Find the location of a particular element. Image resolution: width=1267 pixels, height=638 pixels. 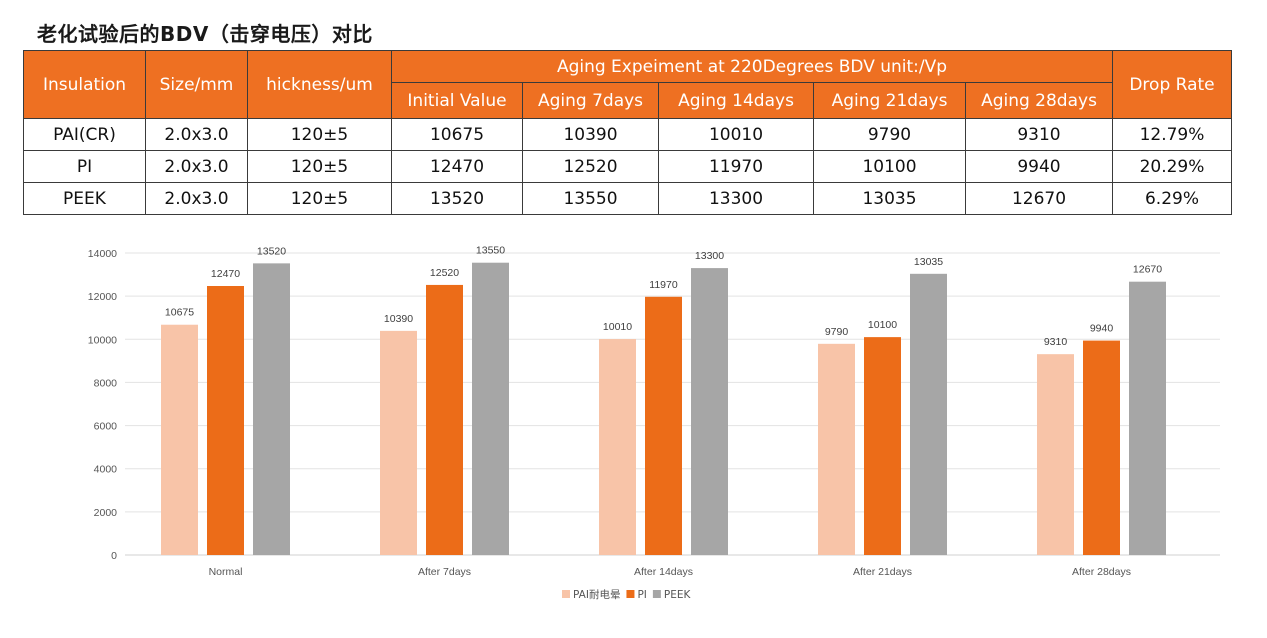

data-label: 10390 is located at coordinates (398, 319).